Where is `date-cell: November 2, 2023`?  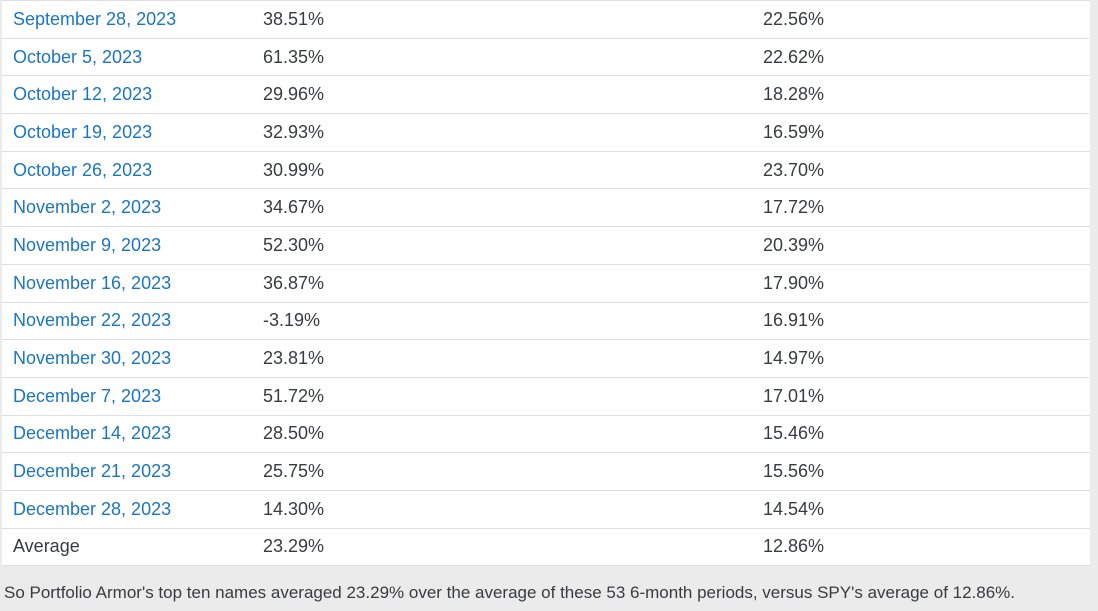 date-cell: November 2, 2023 is located at coordinates (127, 208).